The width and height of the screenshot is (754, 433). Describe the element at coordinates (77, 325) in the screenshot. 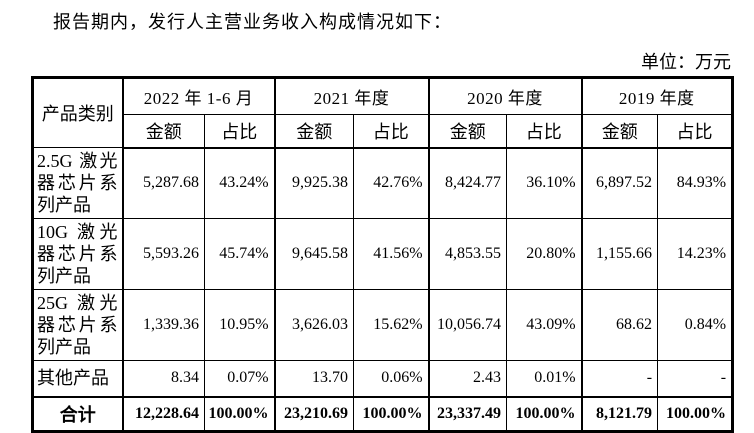

I see `product-name: 25G 激光器芯片系列产品` at that location.